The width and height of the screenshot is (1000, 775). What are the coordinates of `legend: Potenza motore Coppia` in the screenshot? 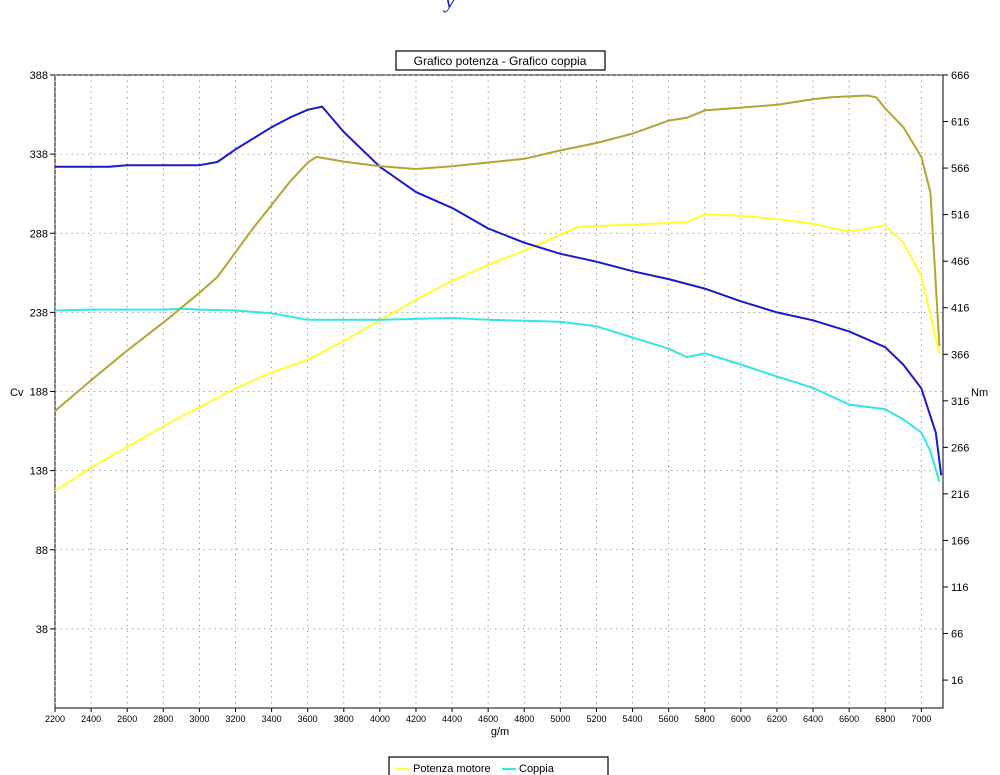 It's located at (498, 765).